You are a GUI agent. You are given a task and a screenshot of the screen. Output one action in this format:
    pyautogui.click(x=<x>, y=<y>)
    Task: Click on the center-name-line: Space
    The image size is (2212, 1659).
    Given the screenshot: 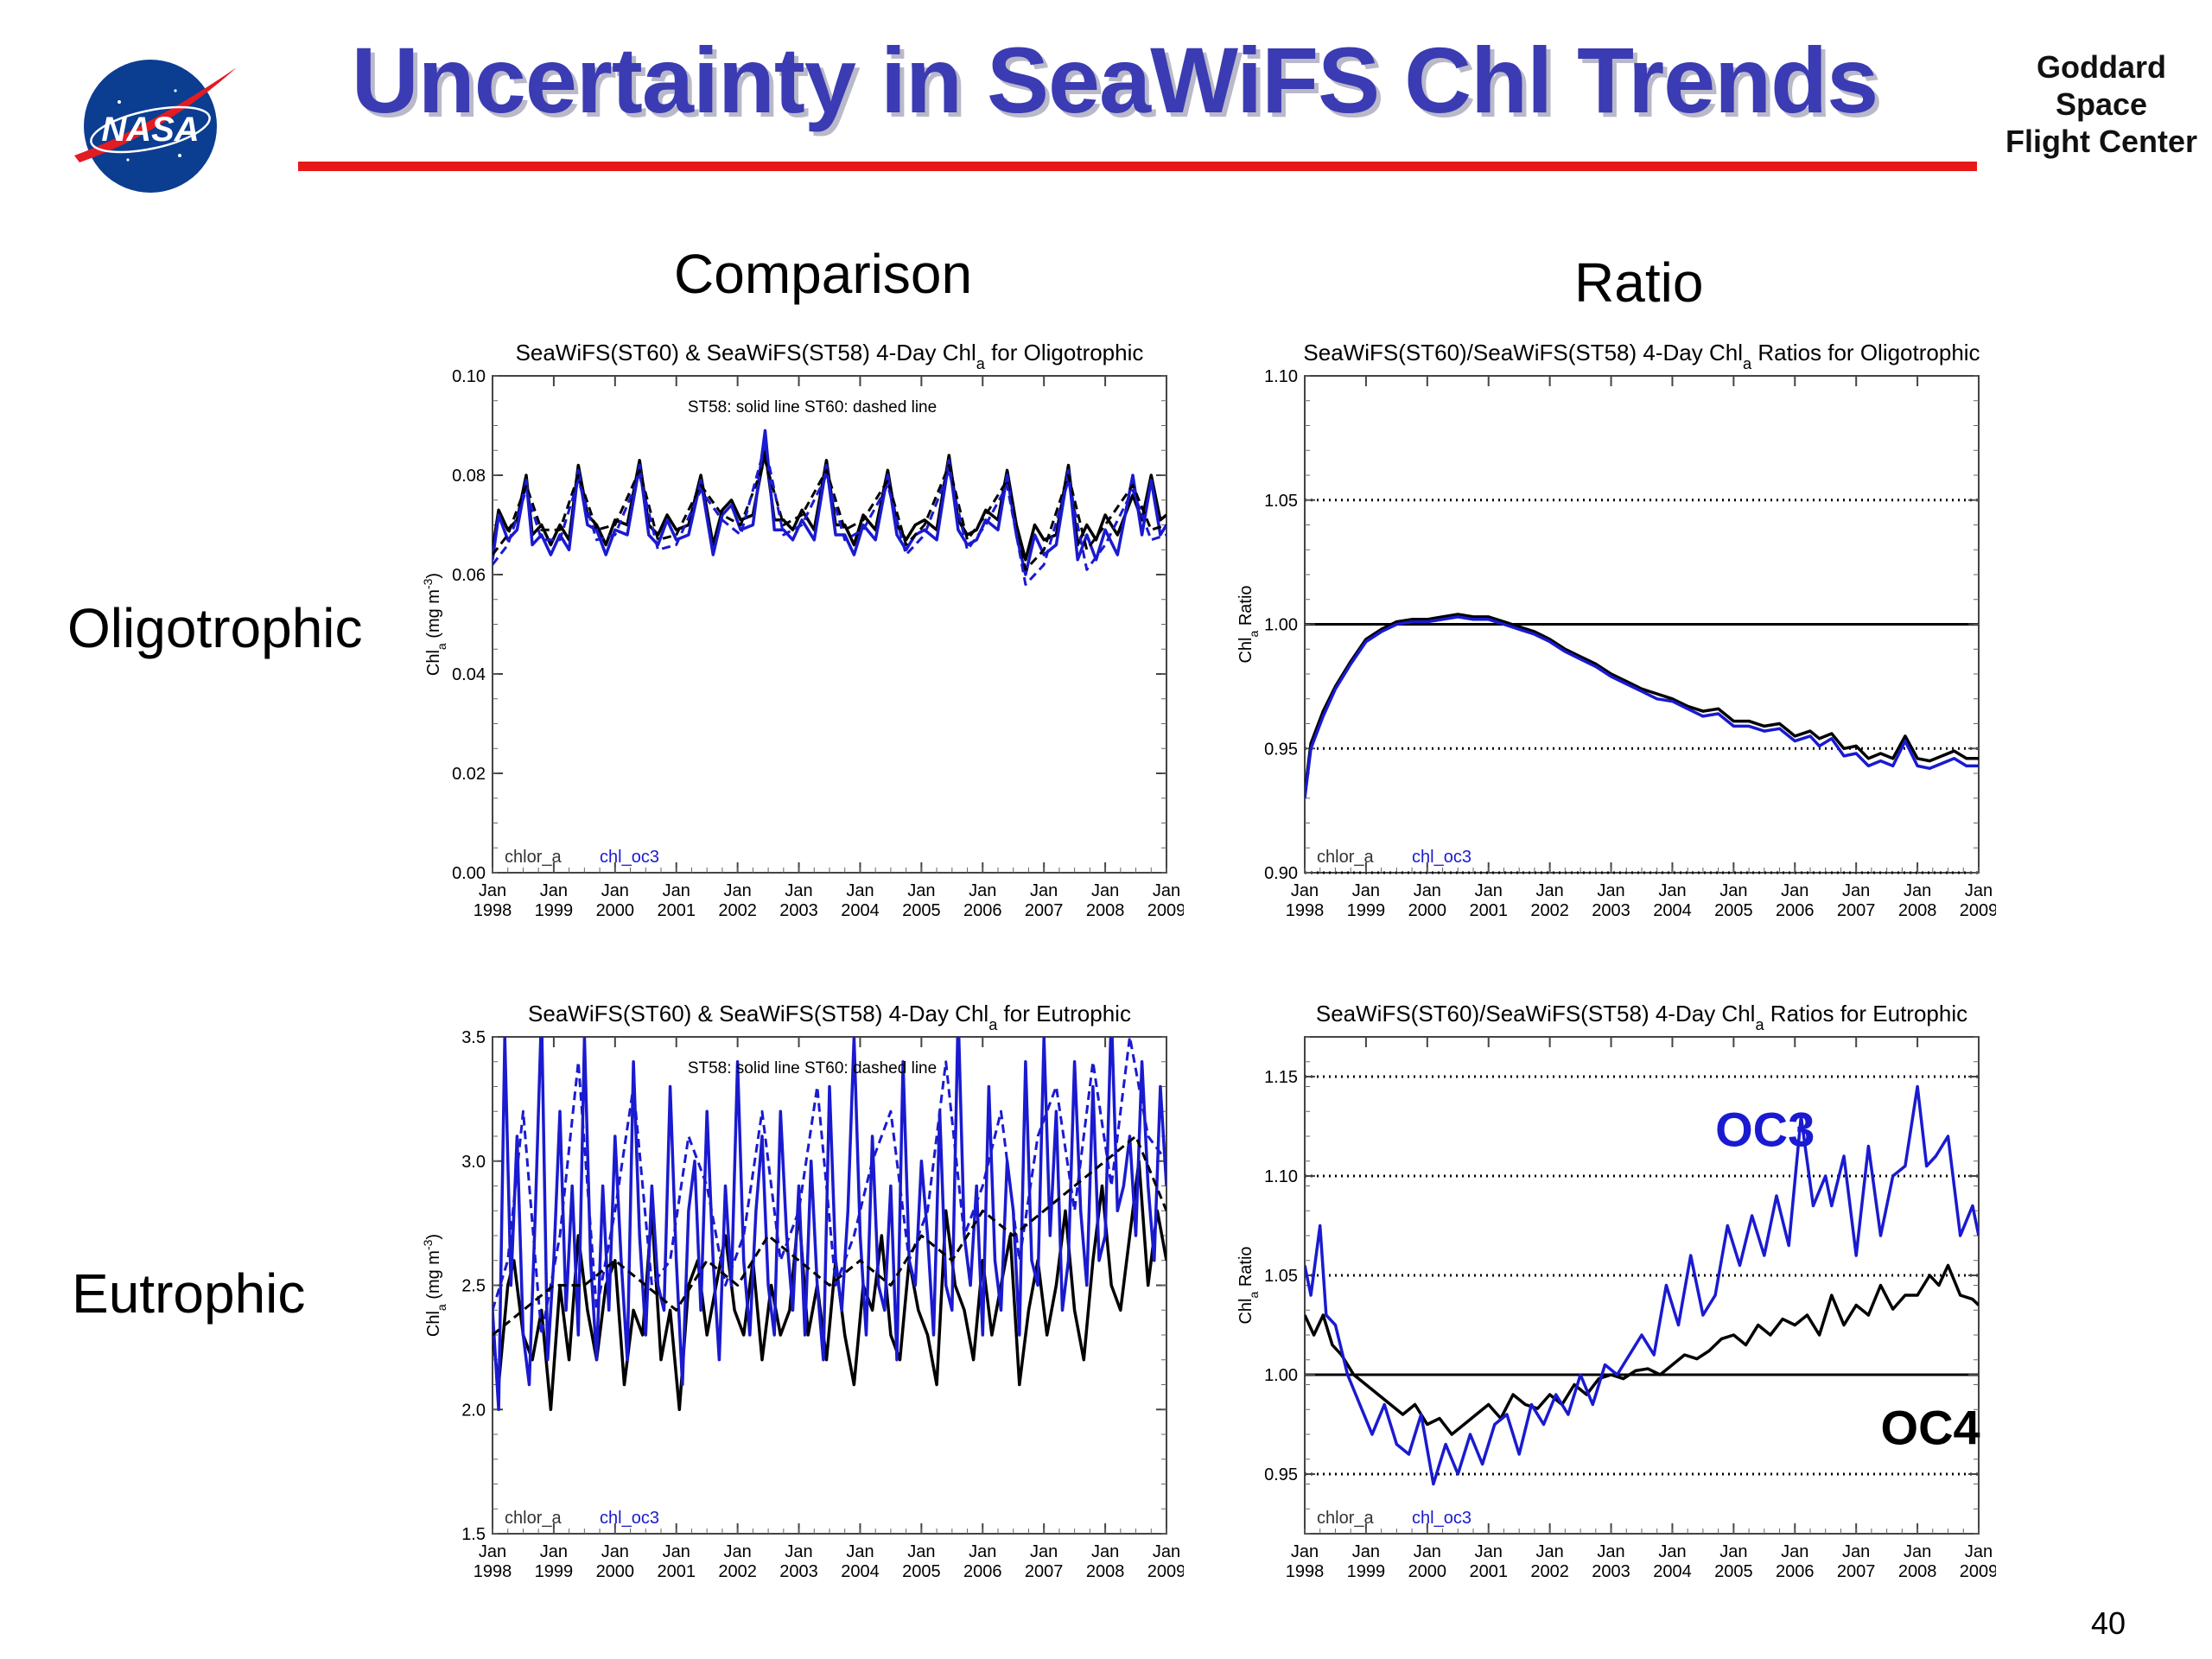 What is the action you would take?
    pyautogui.click(x=2101, y=104)
    